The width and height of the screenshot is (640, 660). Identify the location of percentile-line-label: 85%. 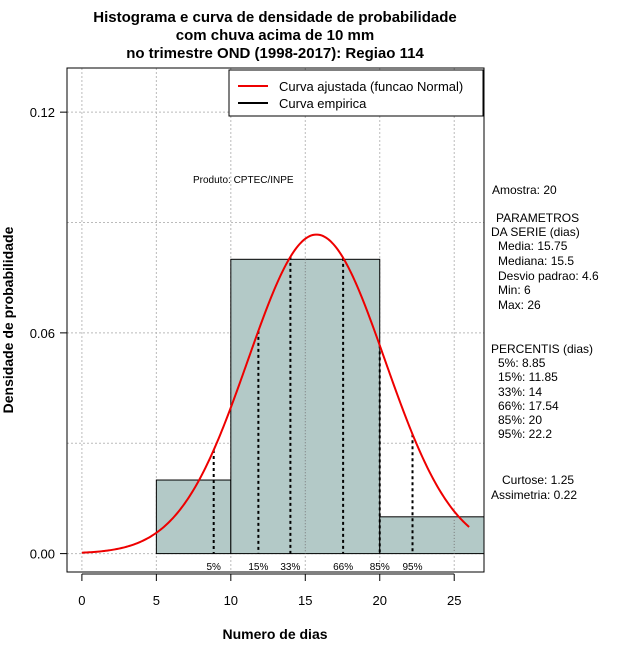
(380, 567).